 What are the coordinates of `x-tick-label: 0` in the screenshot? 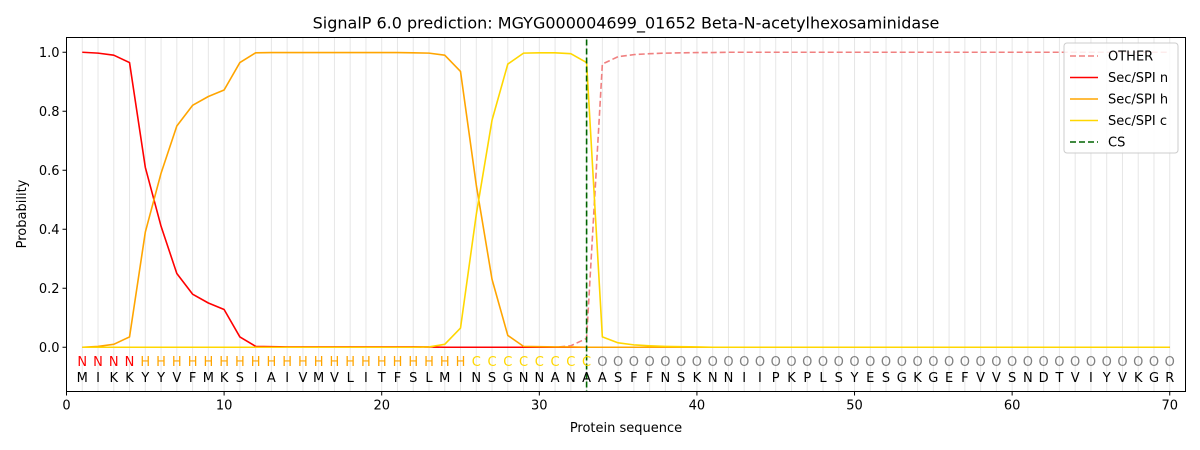 It's located at (66, 406).